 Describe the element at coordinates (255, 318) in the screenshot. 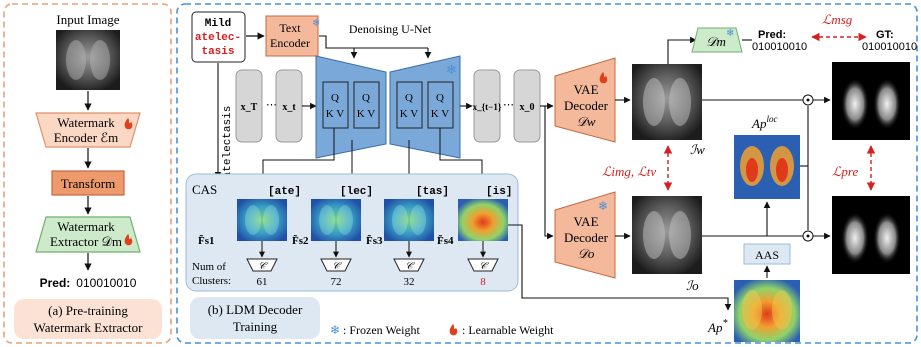

I see `panel-b-caption: (b) LDM Decoder Training` at that location.